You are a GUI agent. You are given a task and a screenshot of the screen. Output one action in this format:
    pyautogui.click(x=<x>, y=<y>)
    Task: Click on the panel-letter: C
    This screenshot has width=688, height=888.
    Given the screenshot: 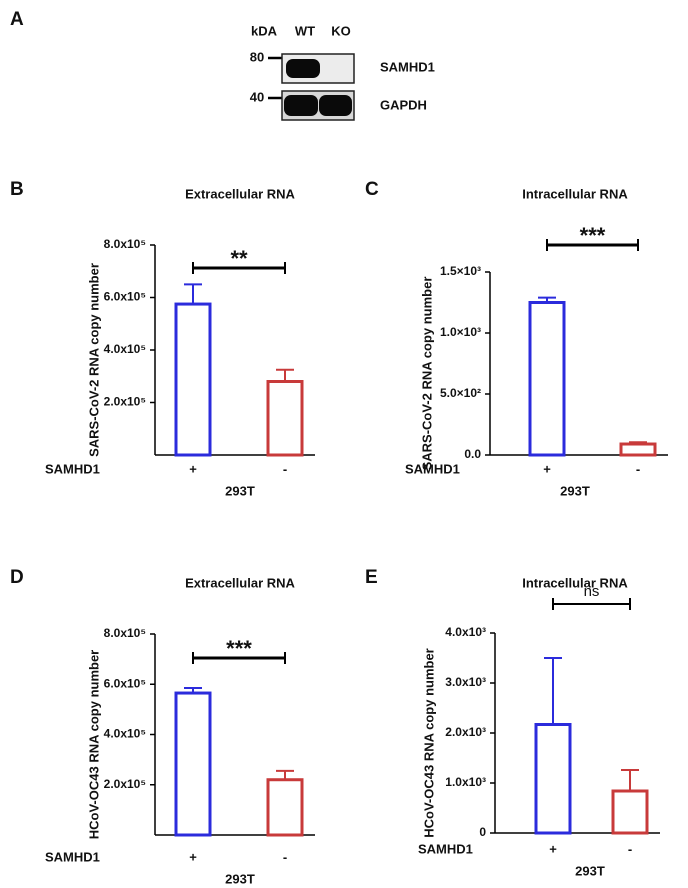 What is the action you would take?
    pyautogui.click(x=372, y=189)
    